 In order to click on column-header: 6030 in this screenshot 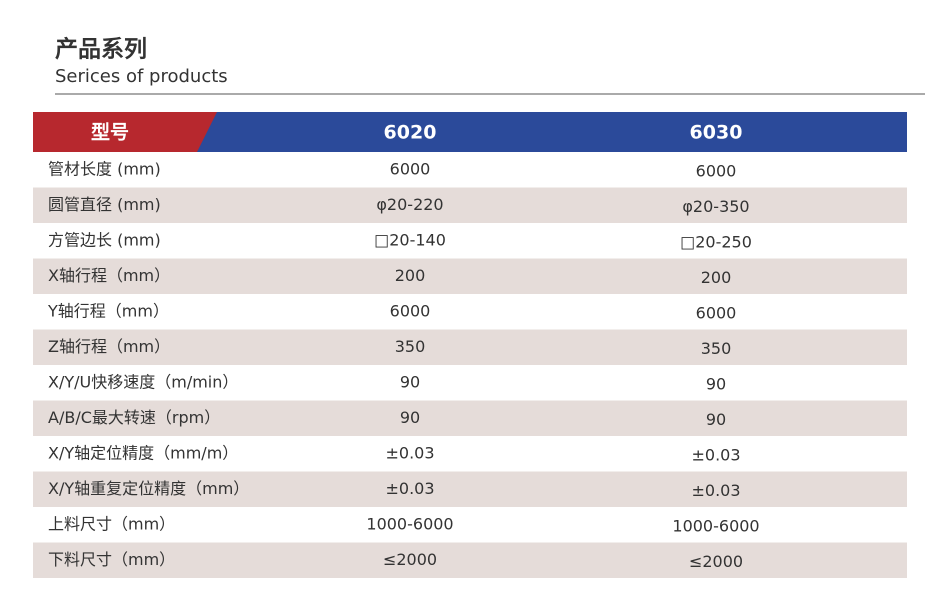, I will do `click(716, 133)`.